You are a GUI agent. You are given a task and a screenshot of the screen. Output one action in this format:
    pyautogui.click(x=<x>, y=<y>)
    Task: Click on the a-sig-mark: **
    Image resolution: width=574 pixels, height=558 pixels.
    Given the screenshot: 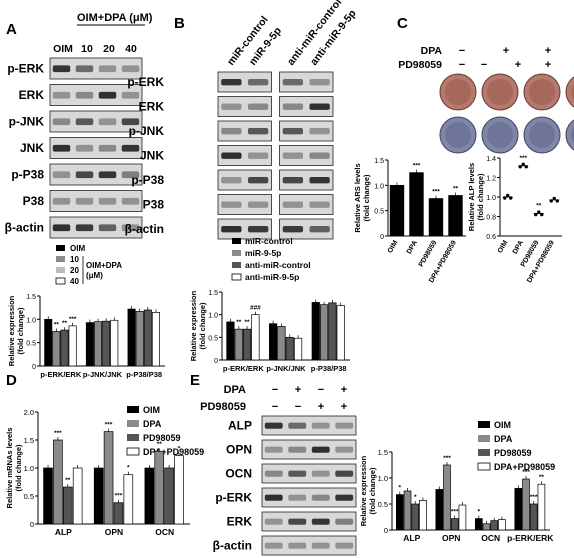 What is the action you would take?
    pyautogui.click(x=65, y=323)
    